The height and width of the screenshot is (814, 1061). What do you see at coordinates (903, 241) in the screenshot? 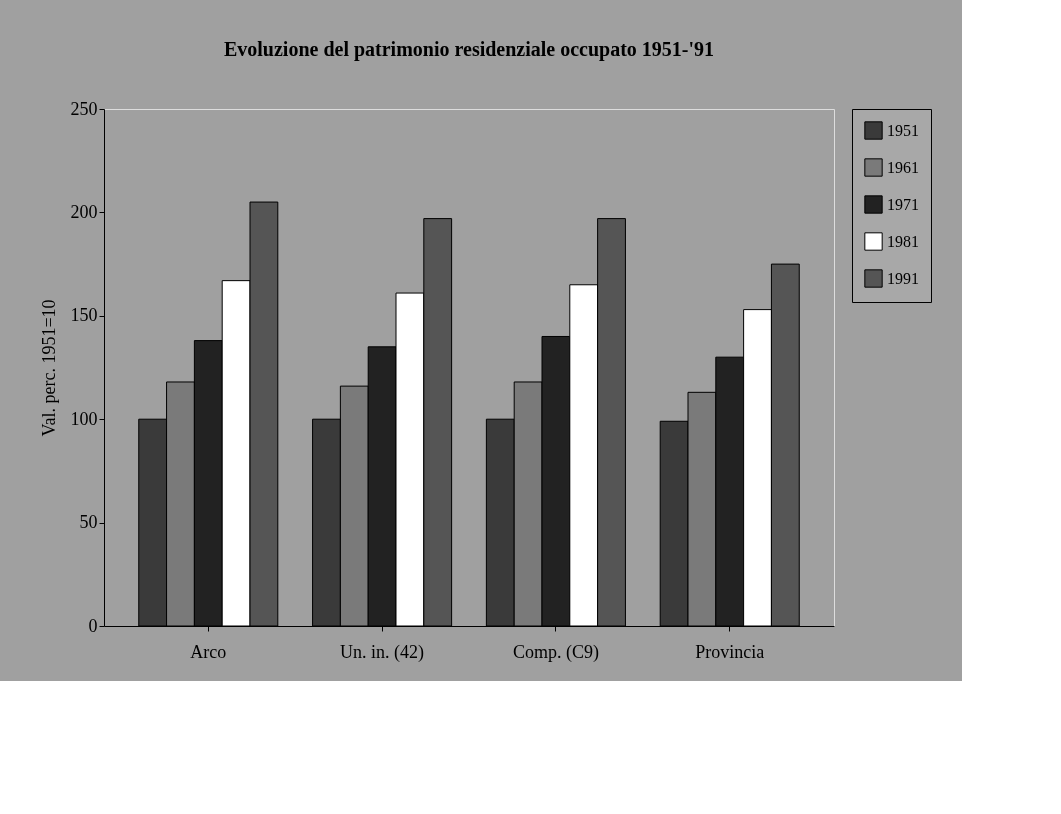
I see `legend-label: 1981` at bounding box center [903, 241].